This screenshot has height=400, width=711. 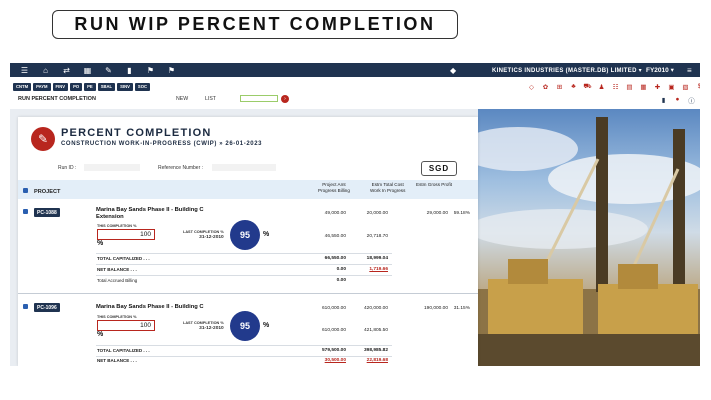 I want to click on spreadsheet-icon: ▣, so click(x=671, y=87).